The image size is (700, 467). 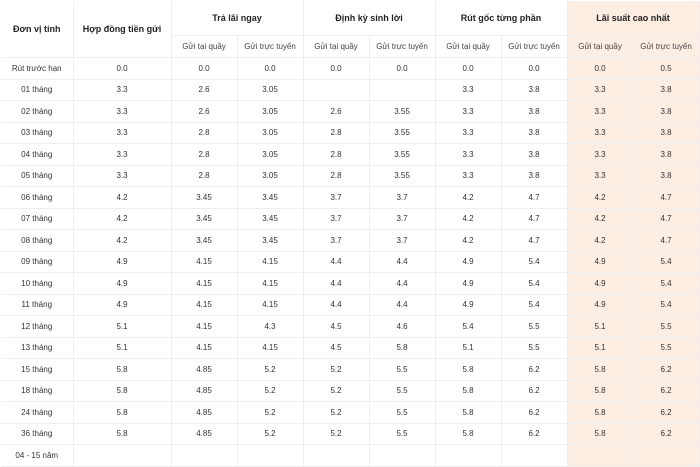 What do you see at coordinates (37, 90) in the screenshot?
I see `row-label: 01 tháng` at bounding box center [37, 90].